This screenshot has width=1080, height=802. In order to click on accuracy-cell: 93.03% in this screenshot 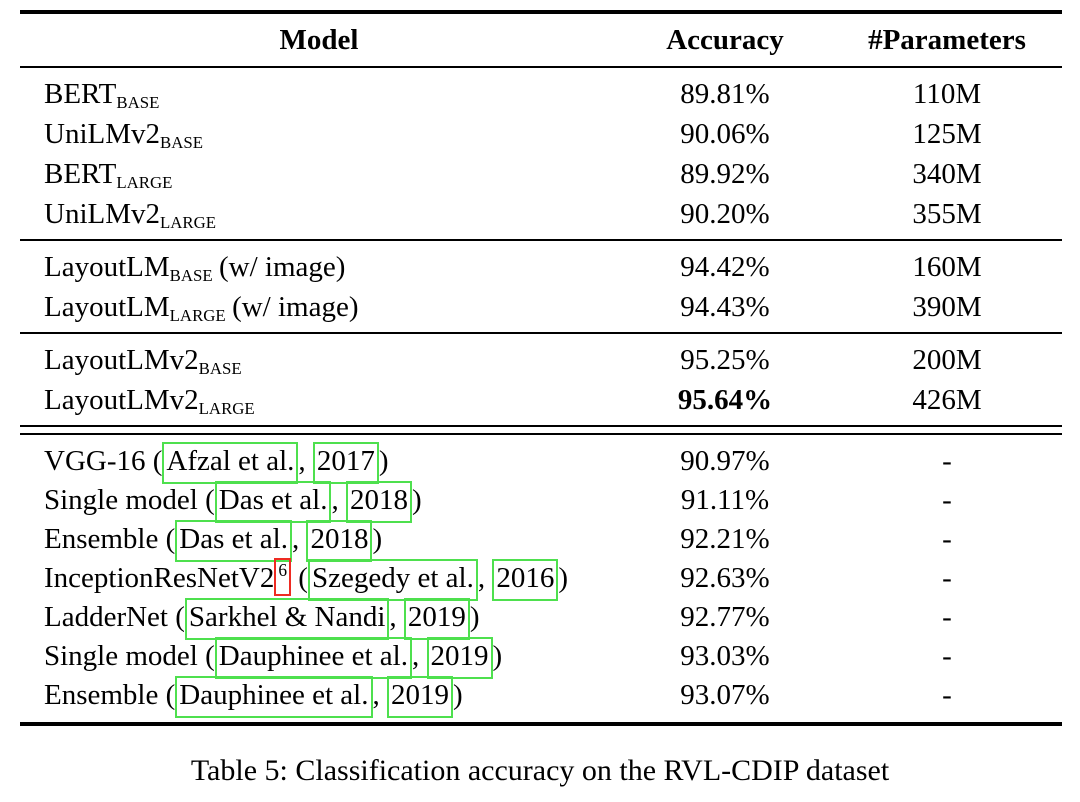, I will do `click(725, 656)`.